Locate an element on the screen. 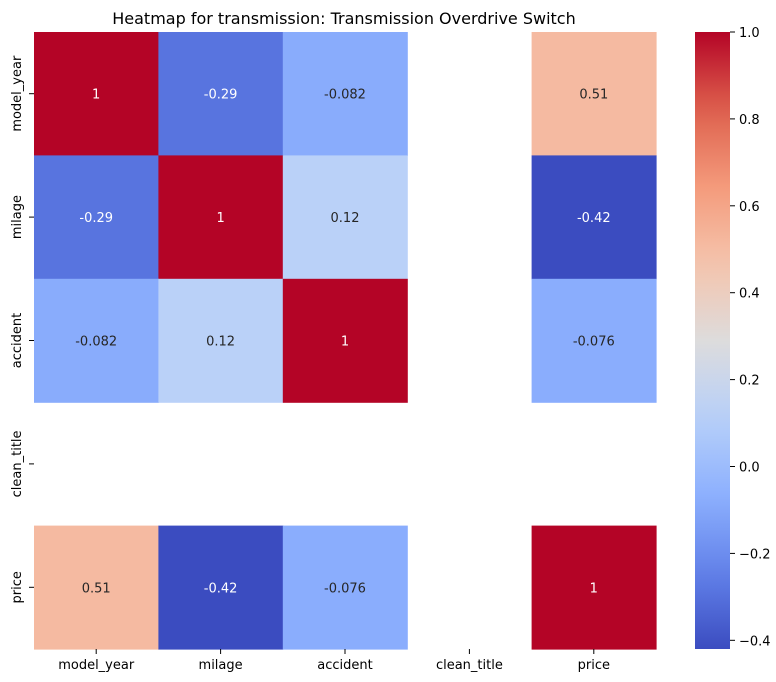 The height and width of the screenshot is (682, 776). colorbar-tick-label: 0.4 is located at coordinates (749, 294).